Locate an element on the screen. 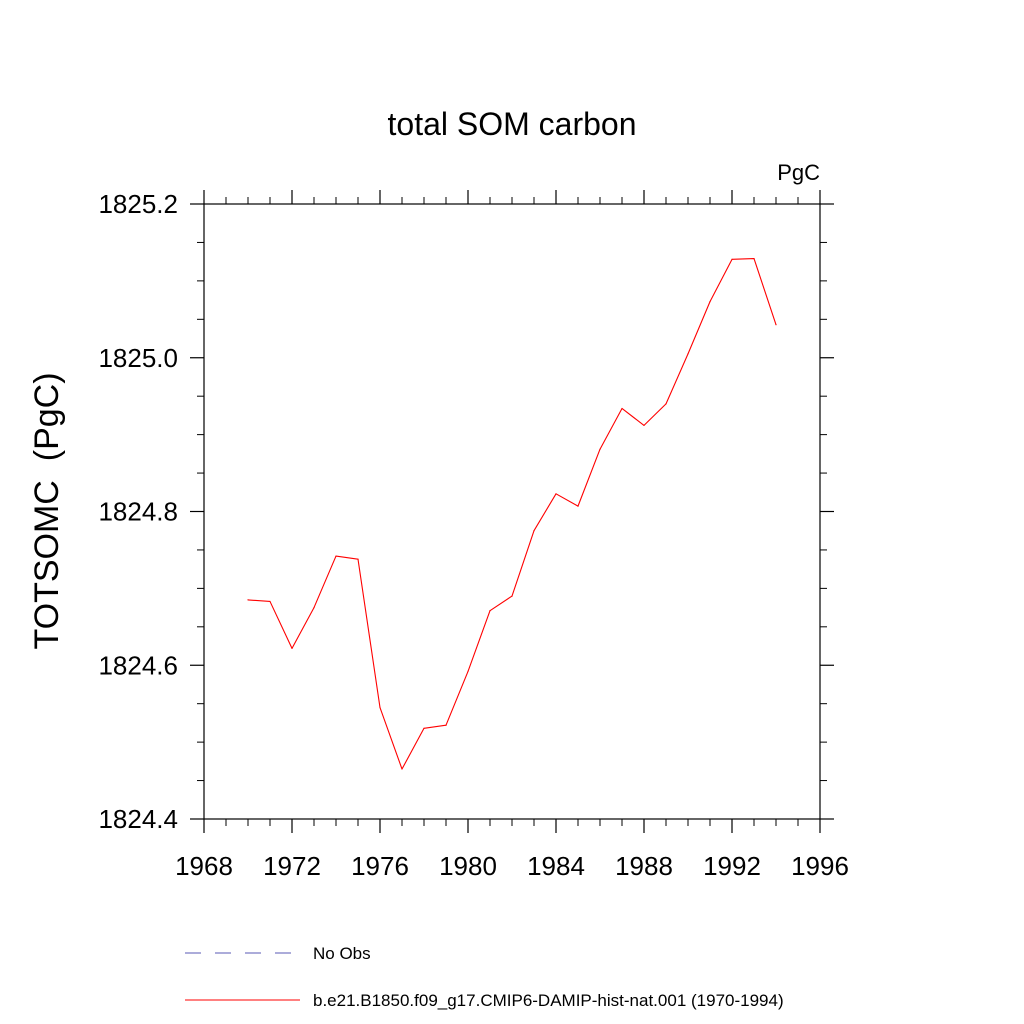  y-axis-label: TOTSOMC (PgC) is located at coordinates (47, 510).